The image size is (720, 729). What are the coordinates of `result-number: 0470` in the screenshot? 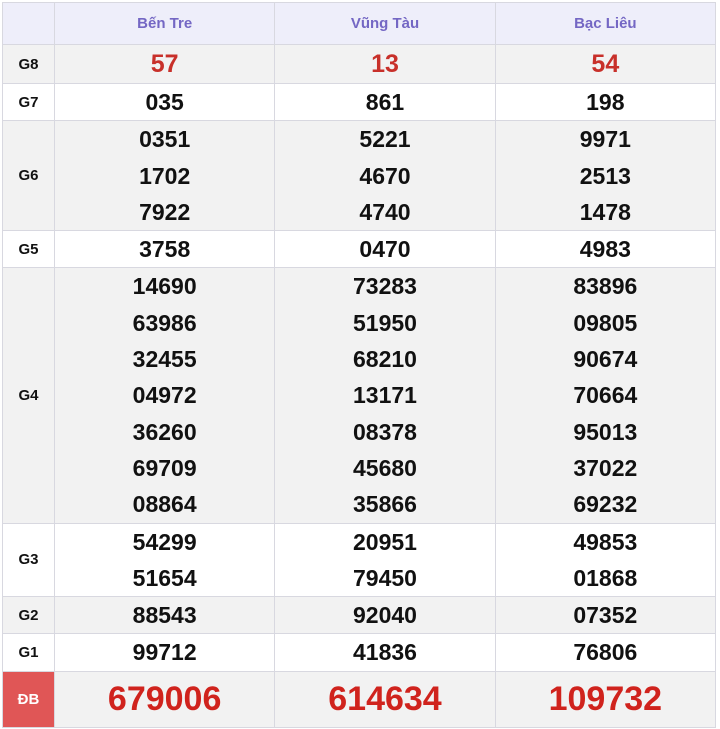 It's located at (385, 249).